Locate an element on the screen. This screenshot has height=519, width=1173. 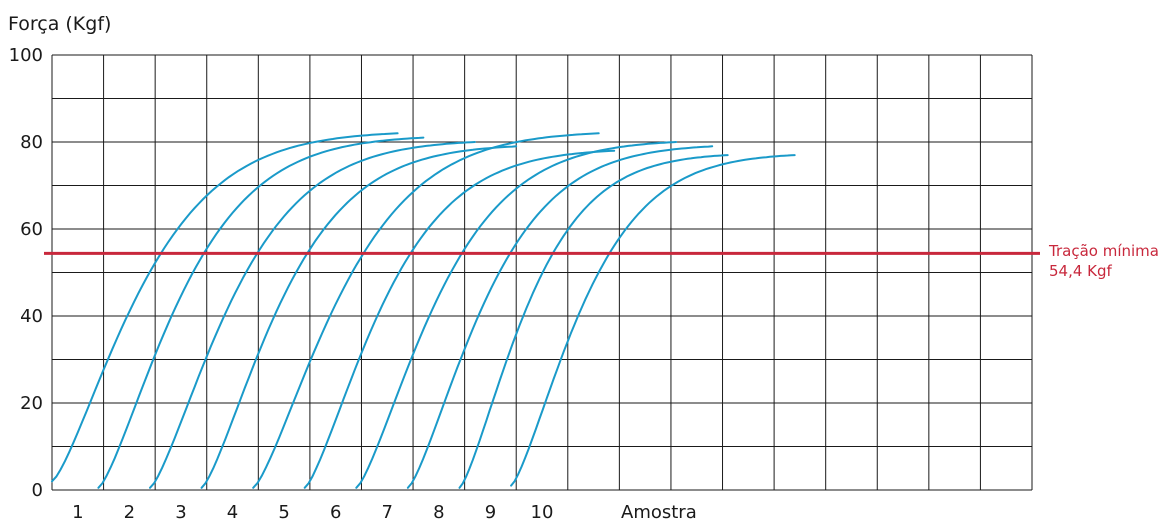
x-tick-label: 6 is located at coordinates (335, 510).